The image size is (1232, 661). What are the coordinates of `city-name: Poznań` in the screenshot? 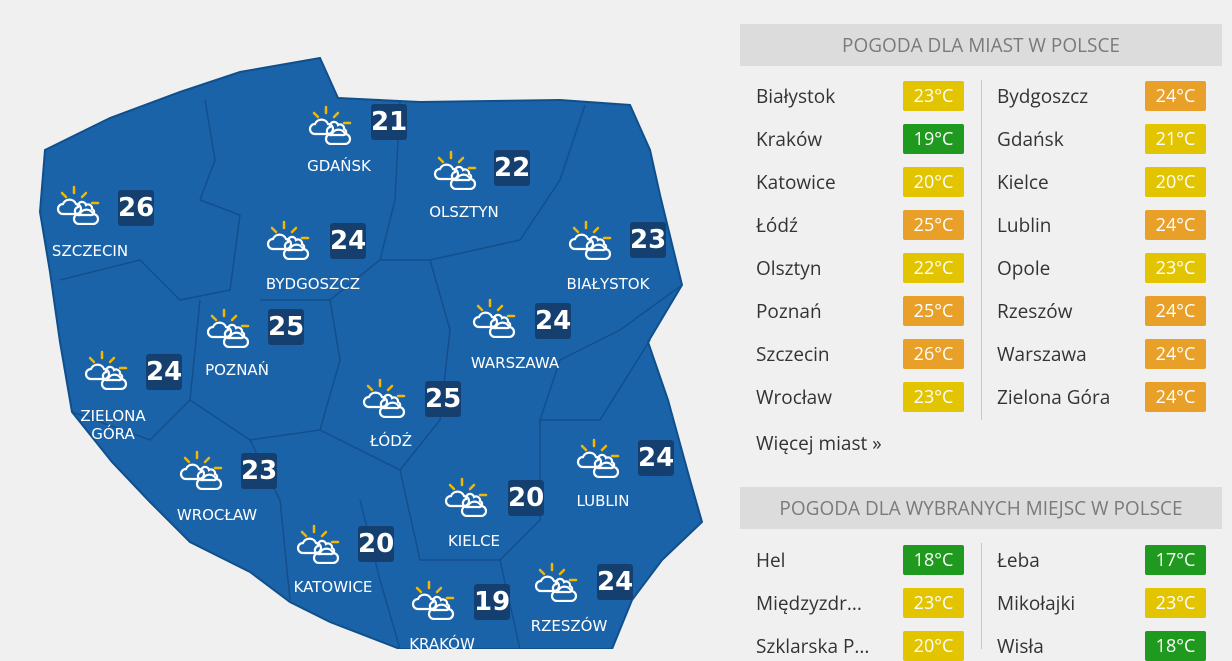 It's located at (789, 311).